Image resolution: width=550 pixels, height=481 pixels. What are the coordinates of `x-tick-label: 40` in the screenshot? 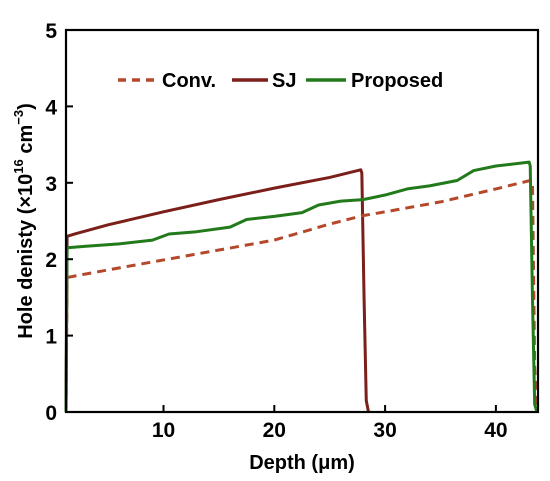 It's located at (495, 430).